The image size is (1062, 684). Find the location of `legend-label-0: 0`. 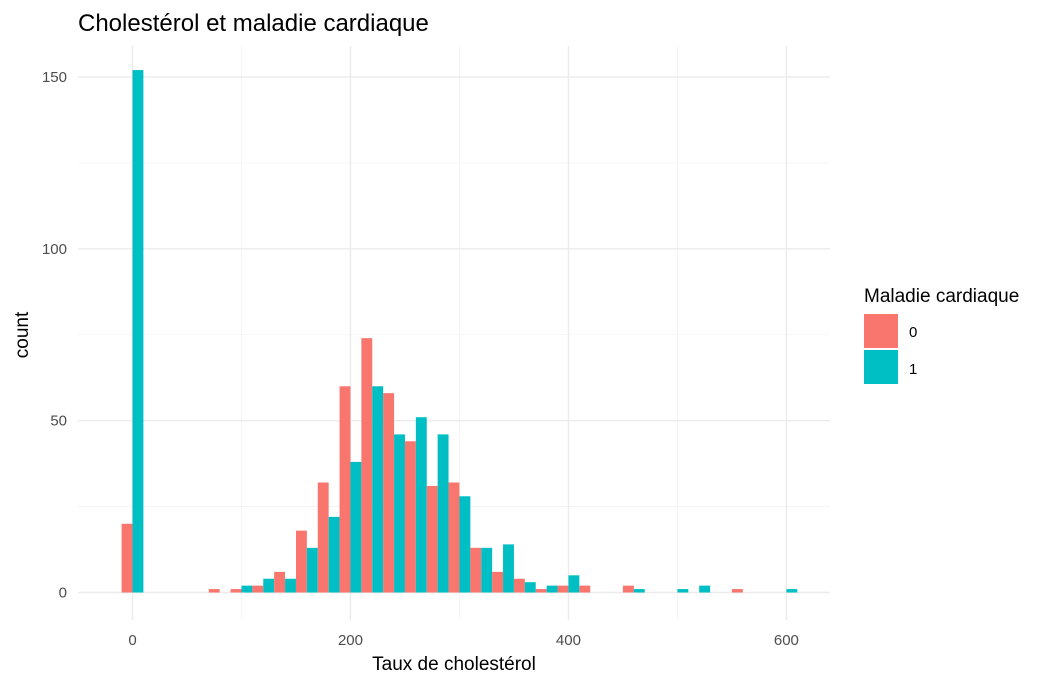

legend-label-0: 0 is located at coordinates (913, 332).